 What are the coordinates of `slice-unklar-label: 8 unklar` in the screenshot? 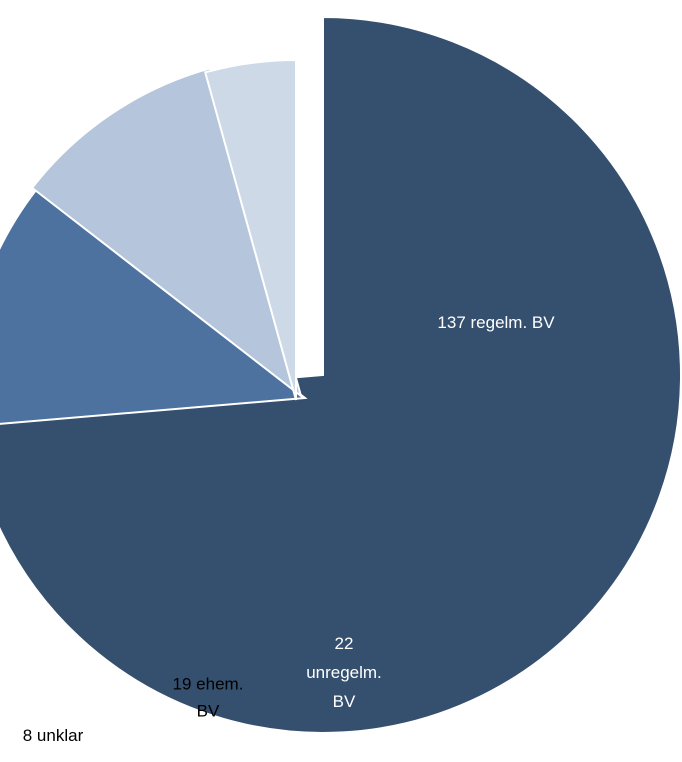 It's located at (53, 735).